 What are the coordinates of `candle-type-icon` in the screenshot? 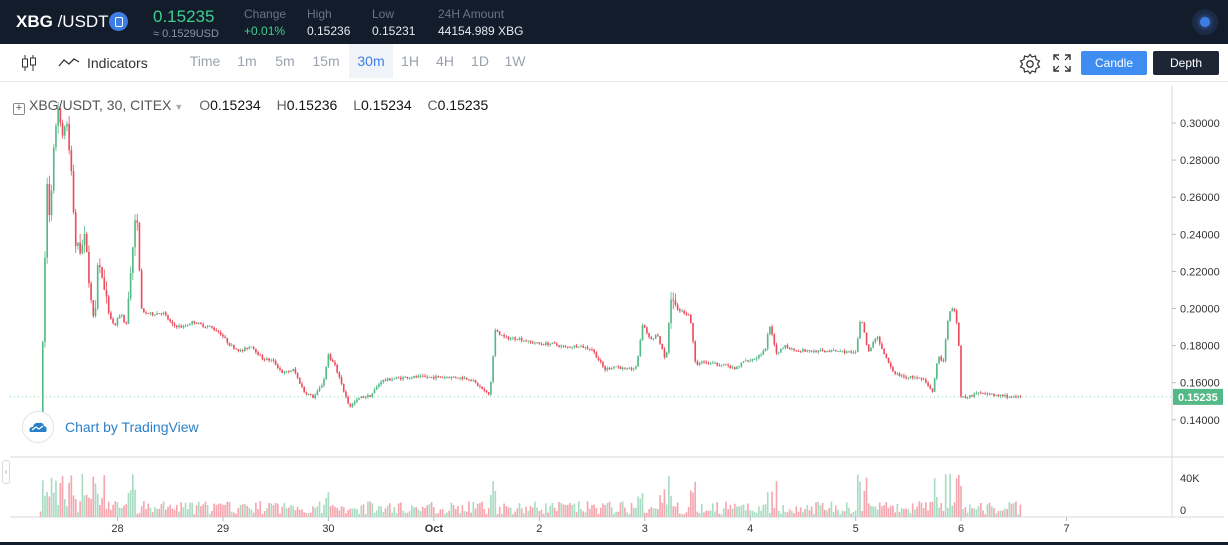 It's located at (29, 63).